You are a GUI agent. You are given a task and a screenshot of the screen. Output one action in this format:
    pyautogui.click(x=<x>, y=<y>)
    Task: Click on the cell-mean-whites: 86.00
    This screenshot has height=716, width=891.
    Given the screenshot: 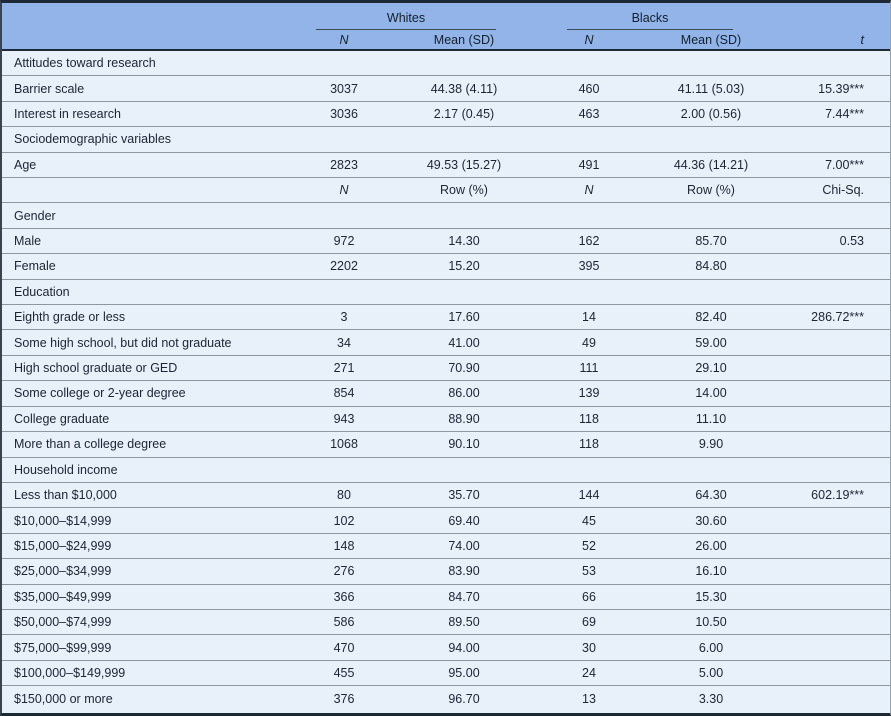 What is the action you would take?
    pyautogui.click(x=464, y=393)
    